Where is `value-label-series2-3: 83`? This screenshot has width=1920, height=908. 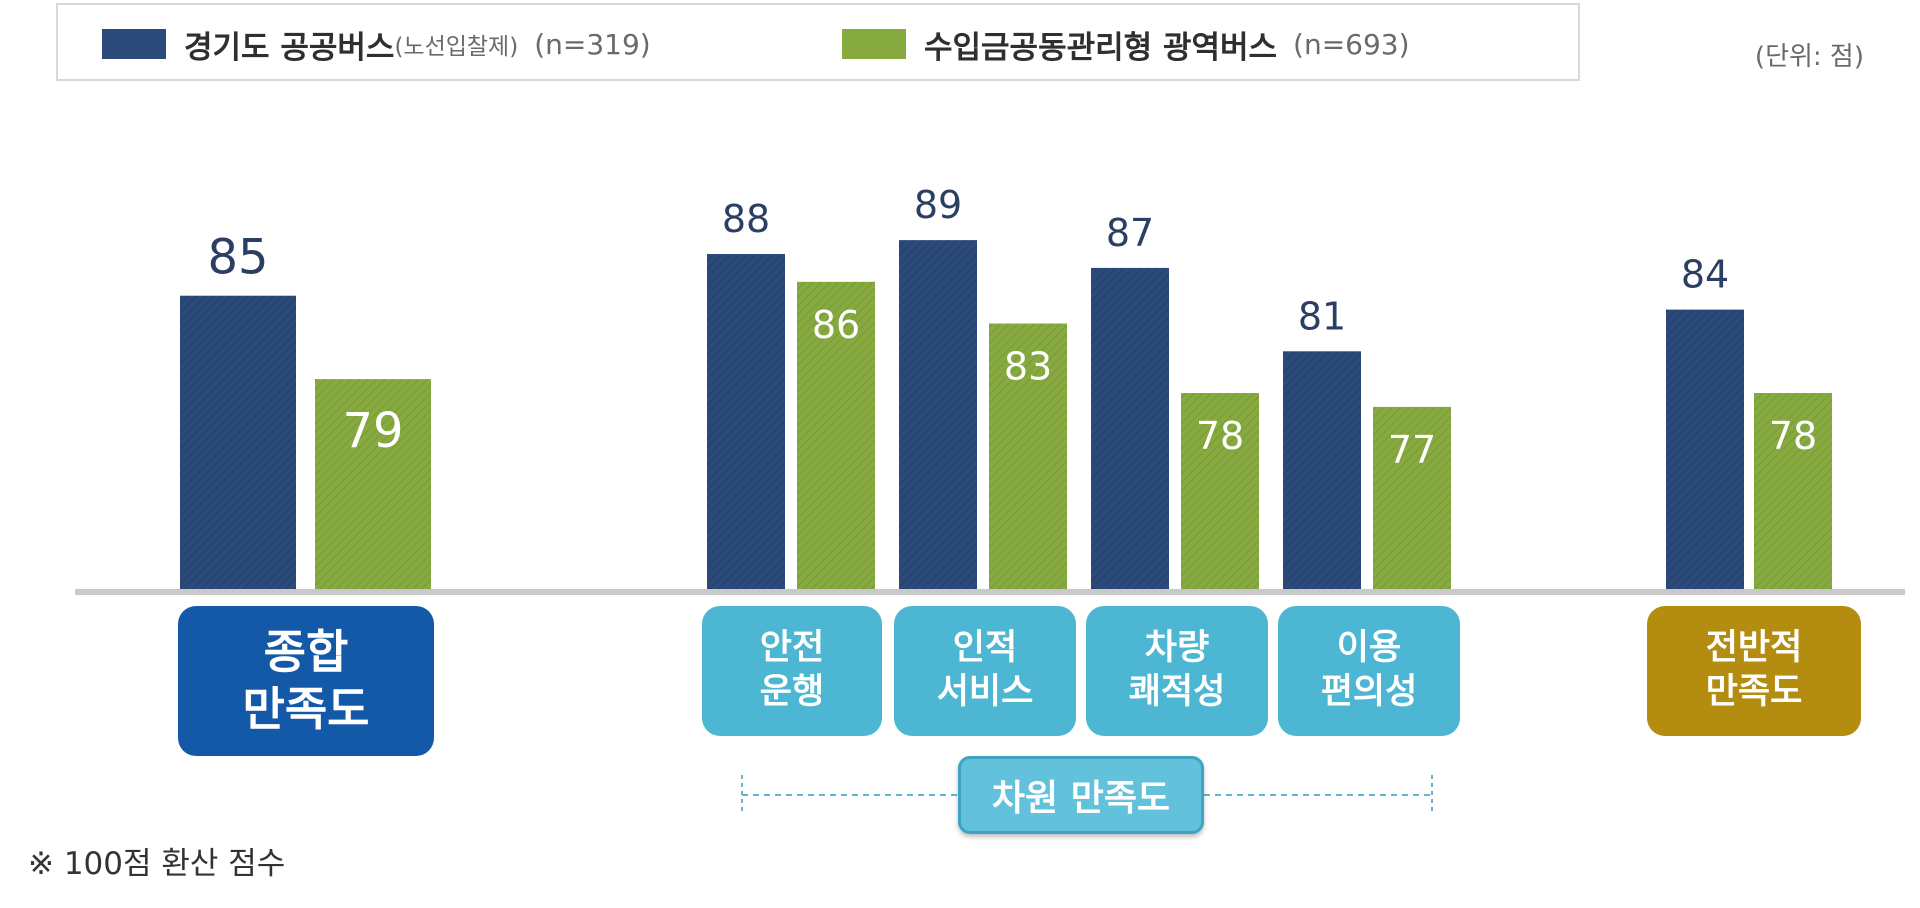 value-label-series2-3: 83 is located at coordinates (1028, 367).